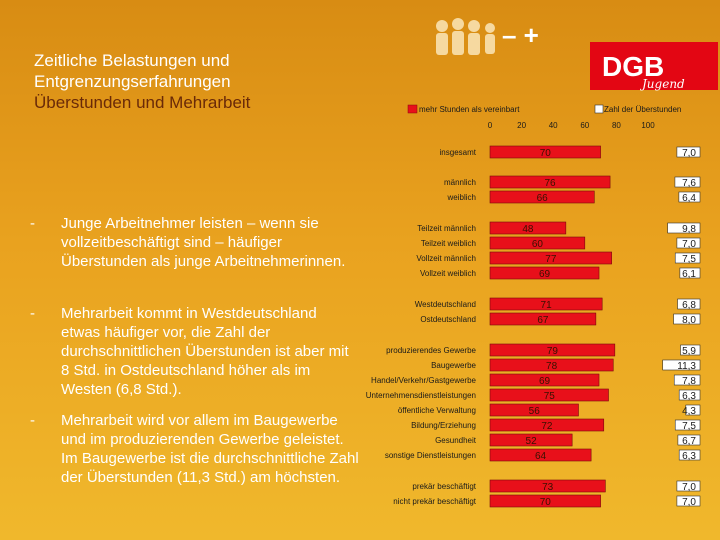  I want to click on title-line-2: Entgrenzungserfahrungen, so click(132, 81).